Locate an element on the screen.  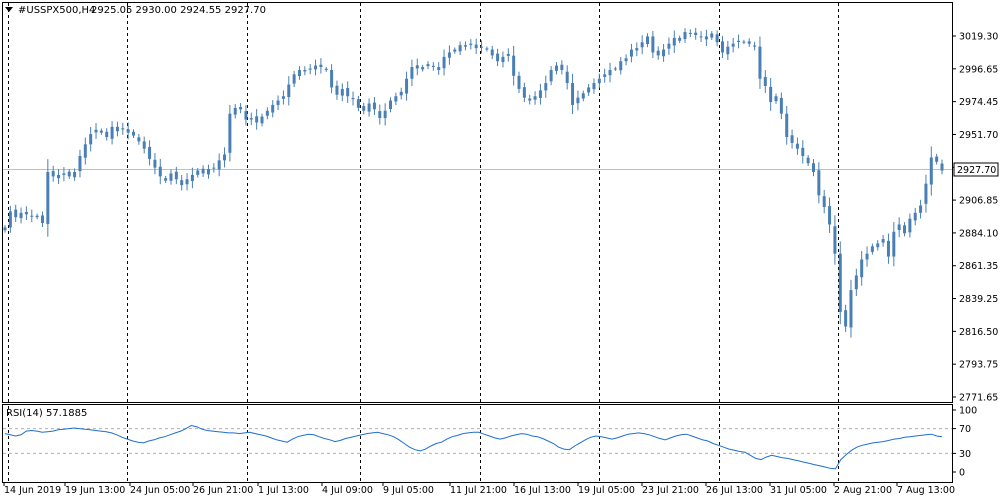
rsi-tick-label: 0 is located at coordinates (962, 473).